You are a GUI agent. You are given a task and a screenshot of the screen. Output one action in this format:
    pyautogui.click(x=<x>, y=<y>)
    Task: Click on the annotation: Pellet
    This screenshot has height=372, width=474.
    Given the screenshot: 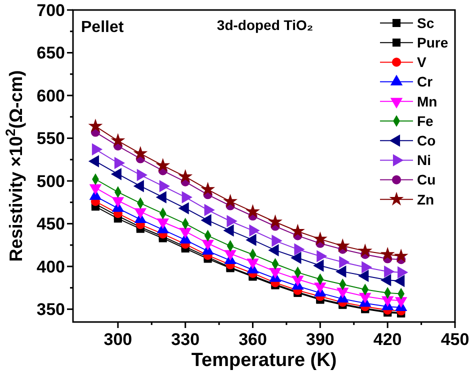 What is the action you would take?
    pyautogui.click(x=102, y=27)
    